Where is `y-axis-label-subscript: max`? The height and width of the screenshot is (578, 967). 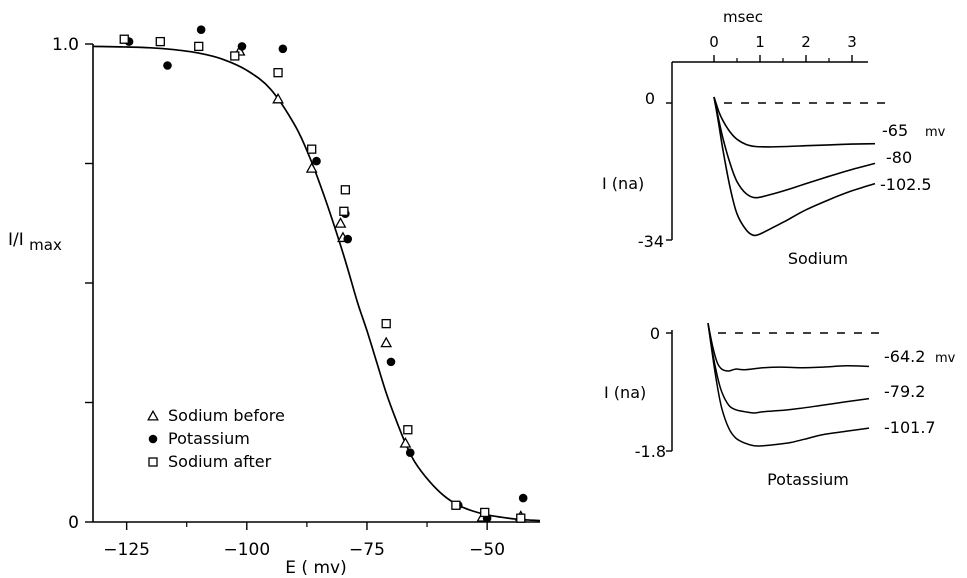 y-axis-label-subscript: max is located at coordinates (45, 245).